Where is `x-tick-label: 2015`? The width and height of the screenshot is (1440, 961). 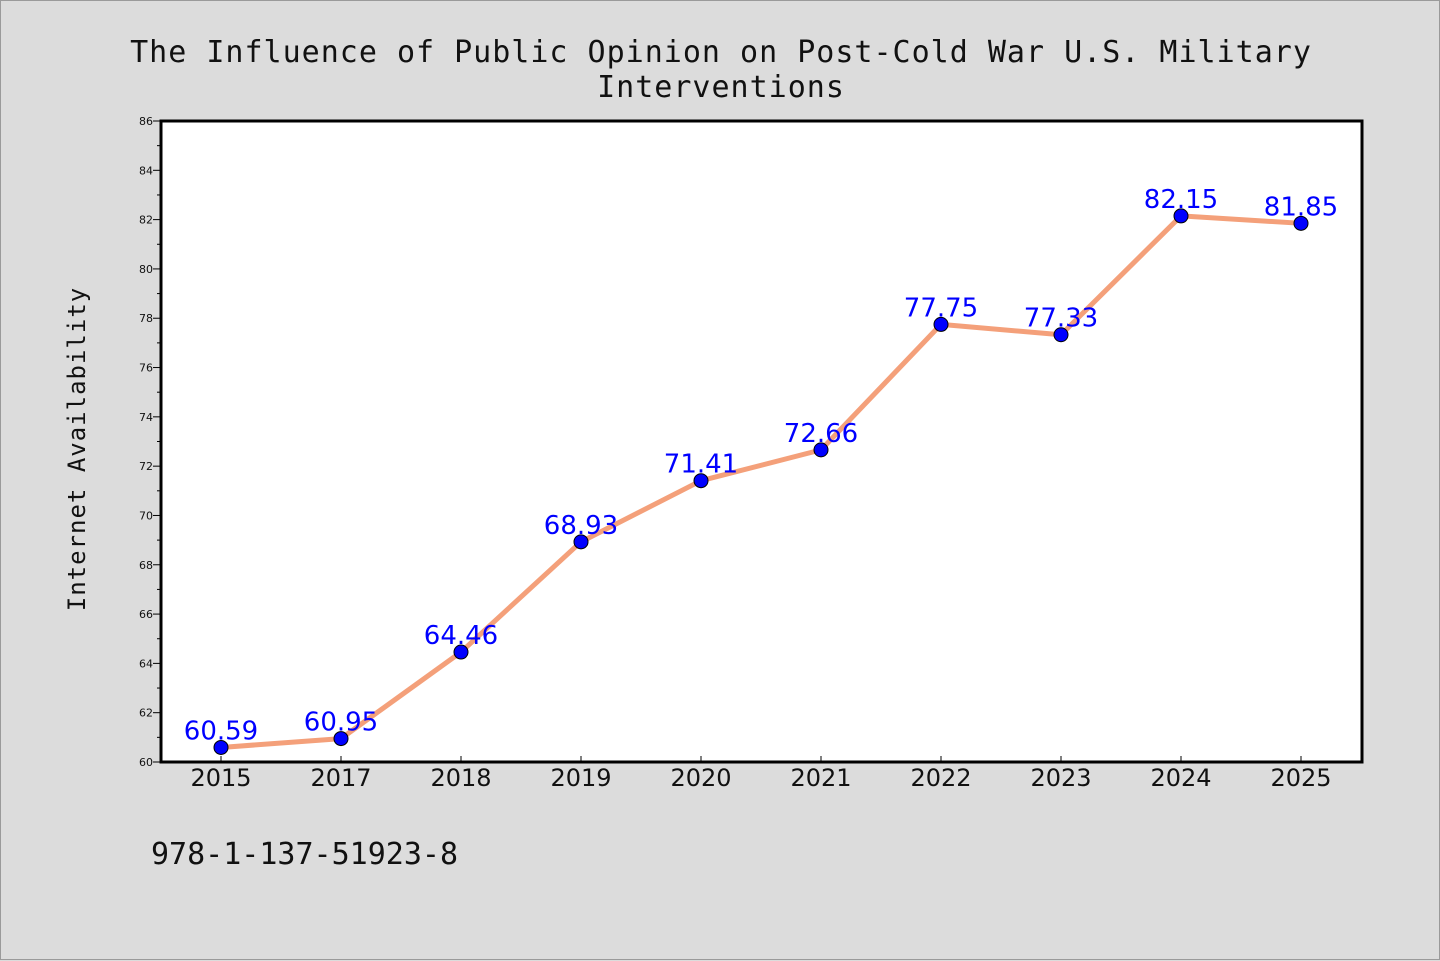
x-tick-label: 2015 is located at coordinates (220, 778).